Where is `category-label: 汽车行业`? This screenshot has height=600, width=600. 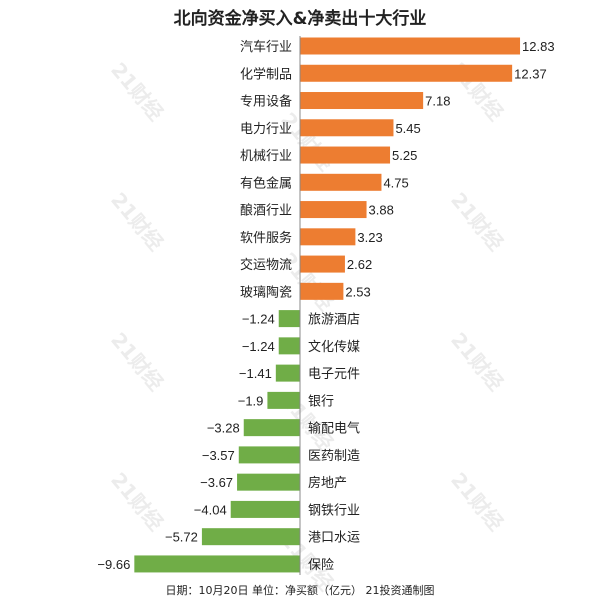 category-label: 汽车行业 is located at coordinates (266, 47).